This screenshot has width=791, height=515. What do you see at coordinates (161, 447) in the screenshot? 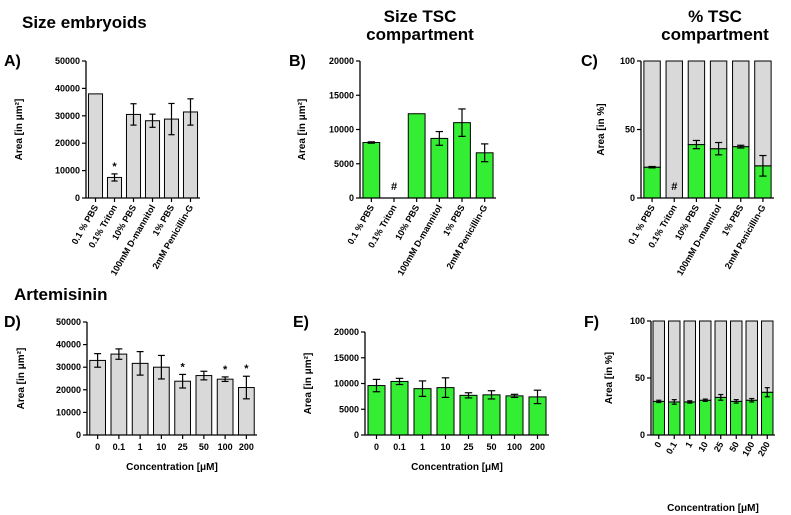
I see `x-tick-label: 10` at bounding box center [161, 447].